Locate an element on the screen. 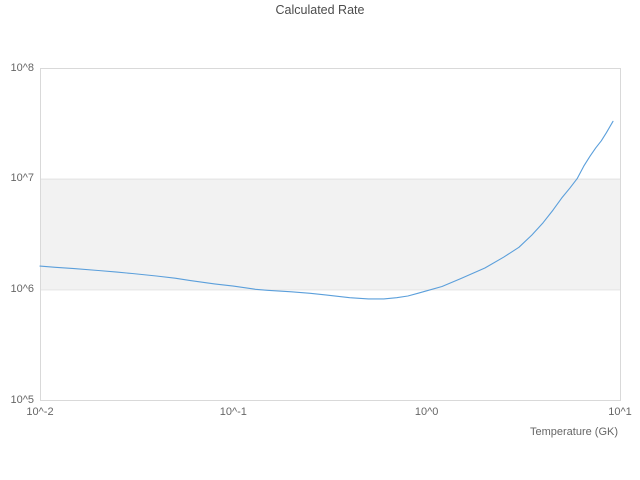 This screenshot has height=480, width=640. x-tick-label: 10^1 is located at coordinates (620, 412).